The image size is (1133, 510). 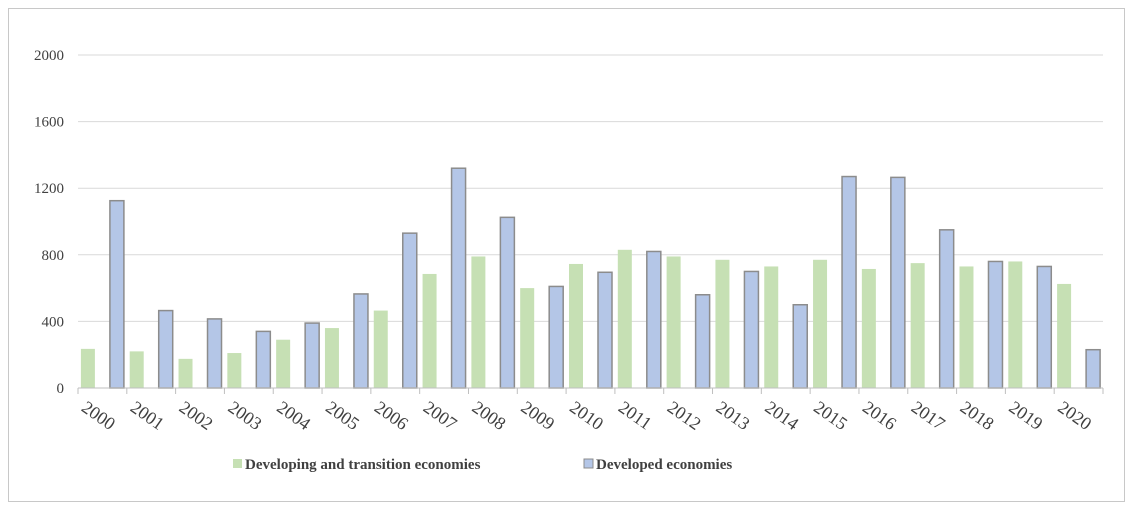 What do you see at coordinates (635, 415) in the screenshot?
I see `x-tick-label: 2011` at bounding box center [635, 415].